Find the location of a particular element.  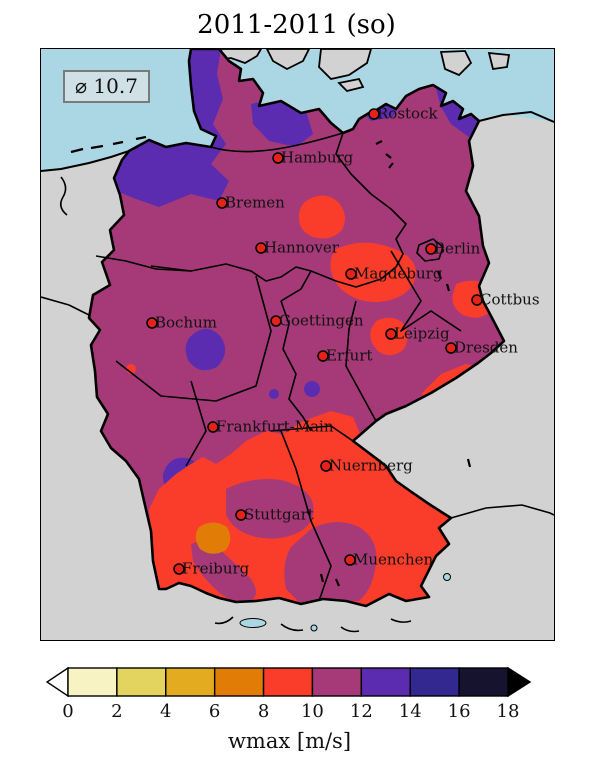

colorbar is located at coordinates (289, 682).